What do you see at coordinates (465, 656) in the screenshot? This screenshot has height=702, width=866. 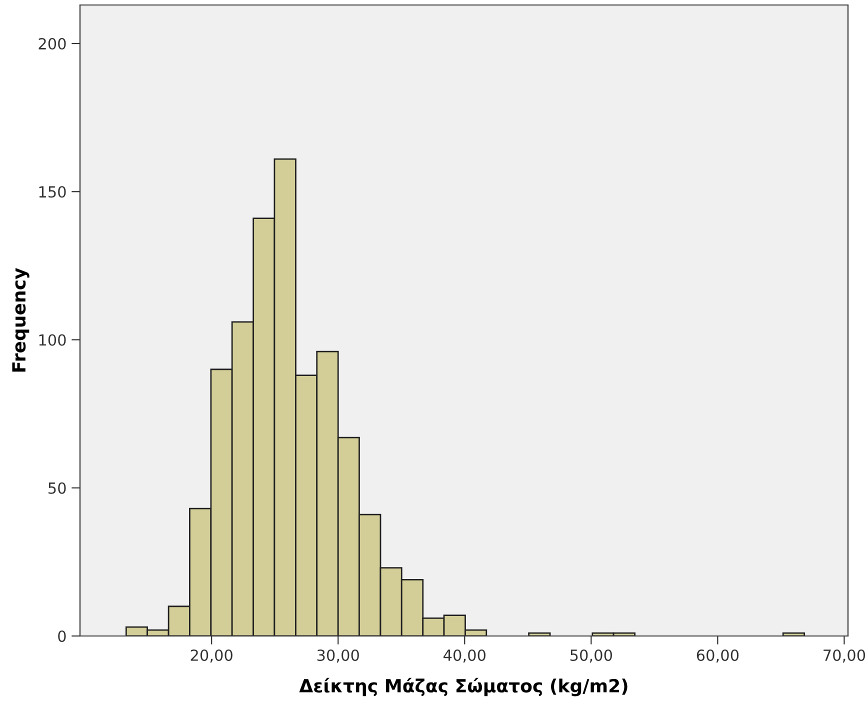 I see `x-tick-label: 40,00` at bounding box center [465, 656].